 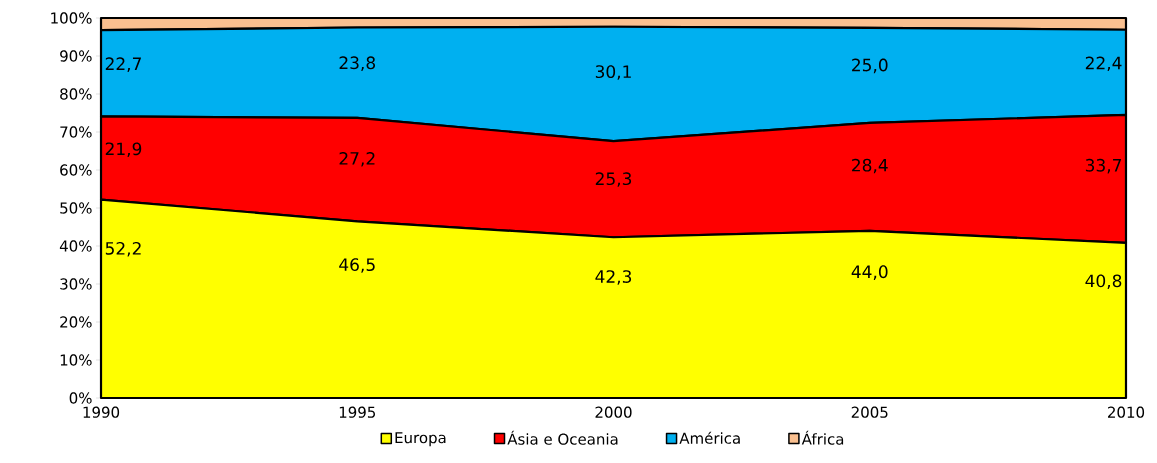 I want to click on data-label: 44,0, so click(x=869, y=272).